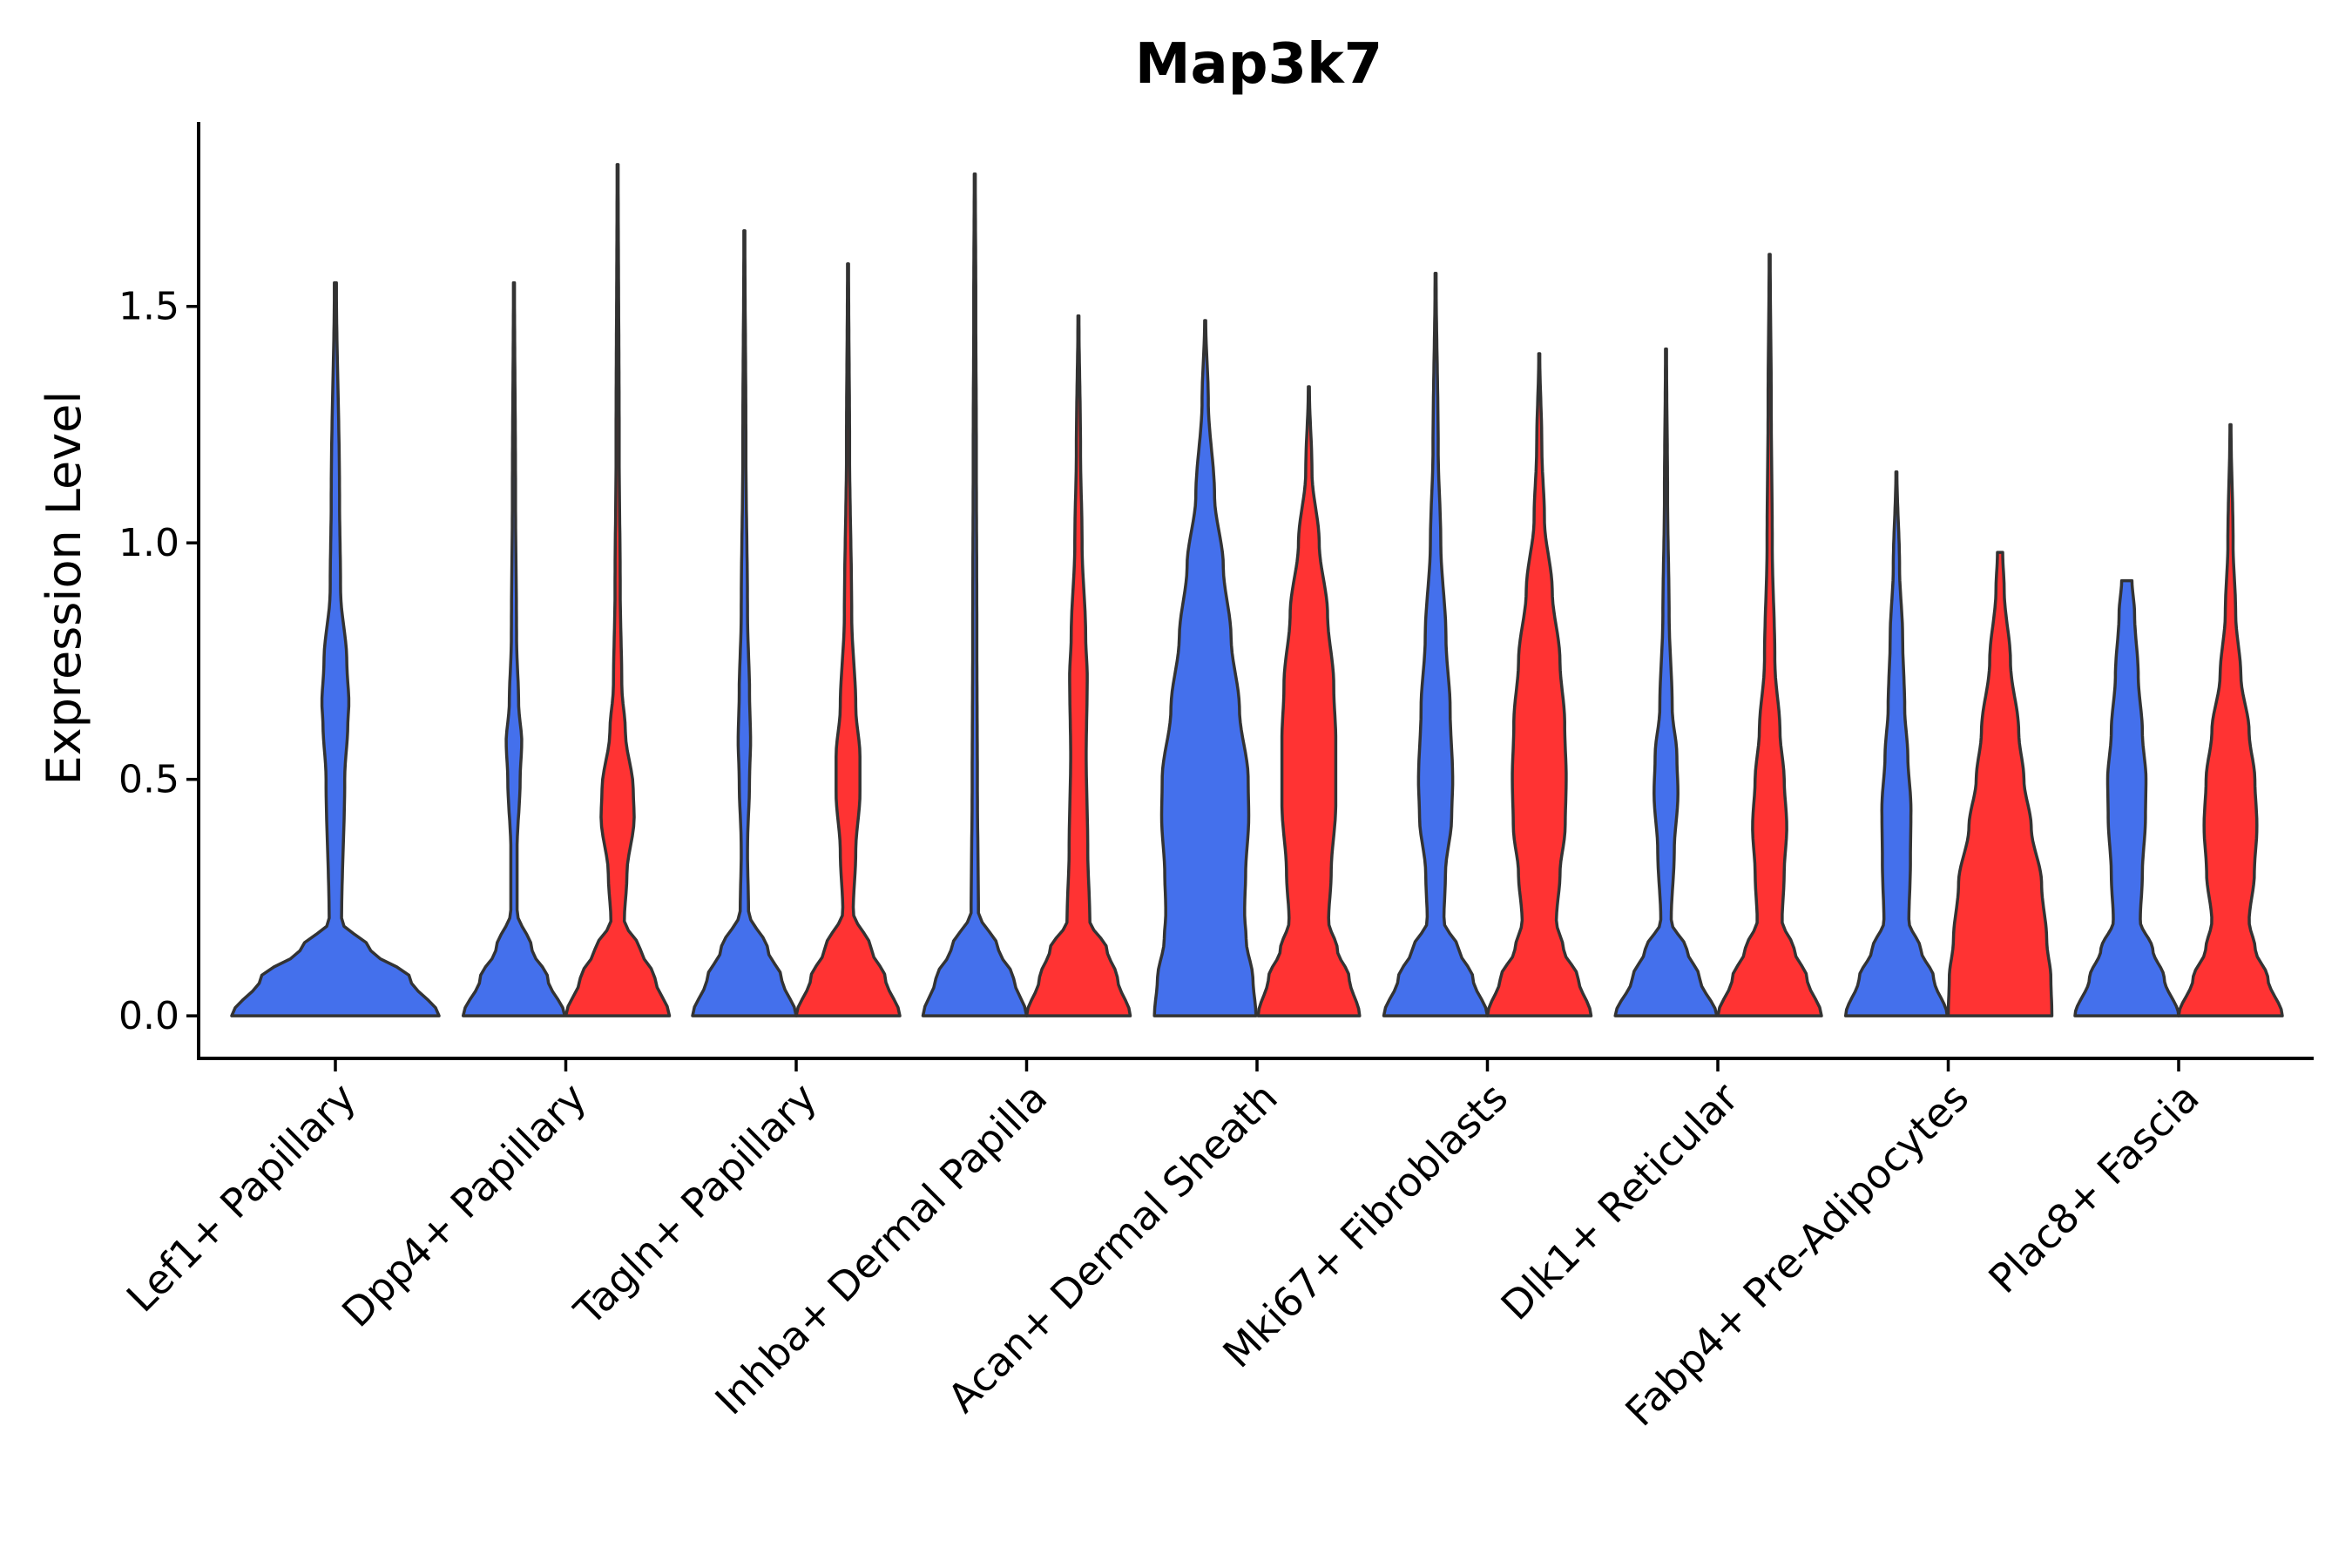  I want to click on y-axis-title: Expression Level, so click(64, 588).